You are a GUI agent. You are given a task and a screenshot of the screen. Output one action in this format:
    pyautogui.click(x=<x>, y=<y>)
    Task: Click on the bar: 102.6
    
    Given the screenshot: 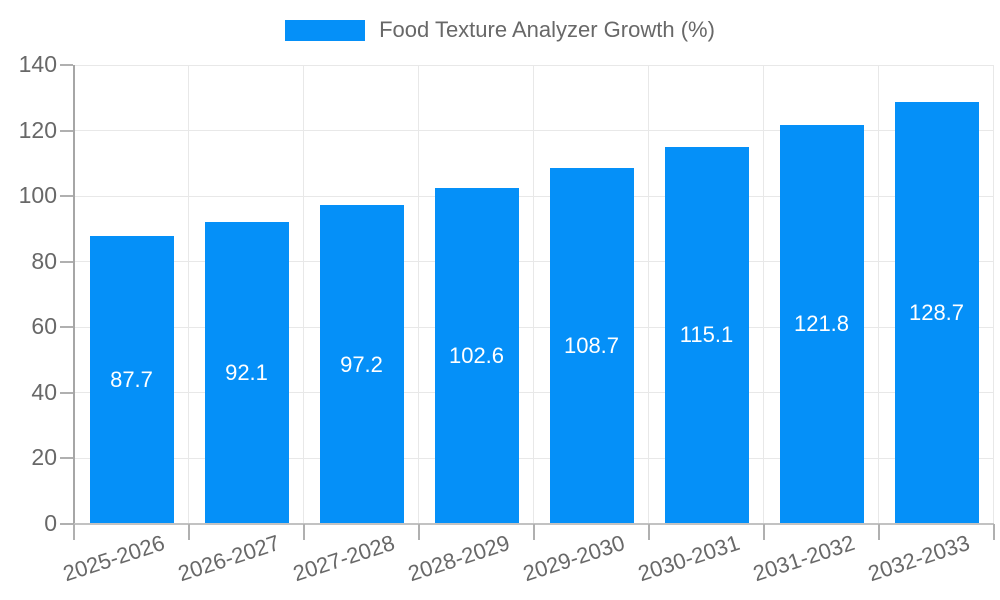 What is the action you would take?
    pyautogui.click(x=476, y=355)
    